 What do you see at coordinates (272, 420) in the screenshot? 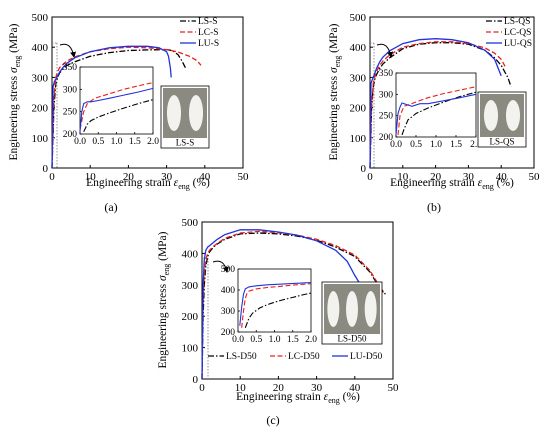
I see `panel-label: (c)` at bounding box center [272, 420].